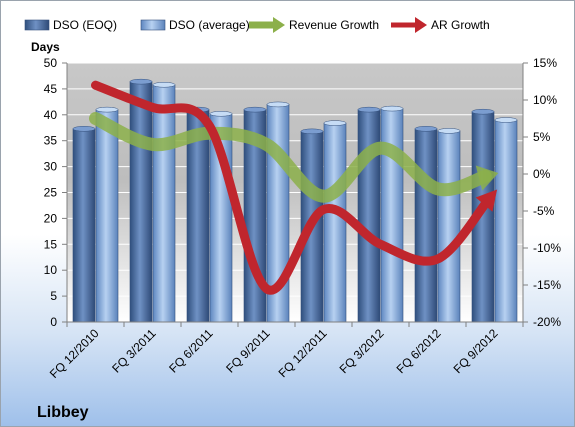  Describe the element at coordinates (85, 25) in the screenshot. I see `legend-label: DSO (EOQ)` at that location.